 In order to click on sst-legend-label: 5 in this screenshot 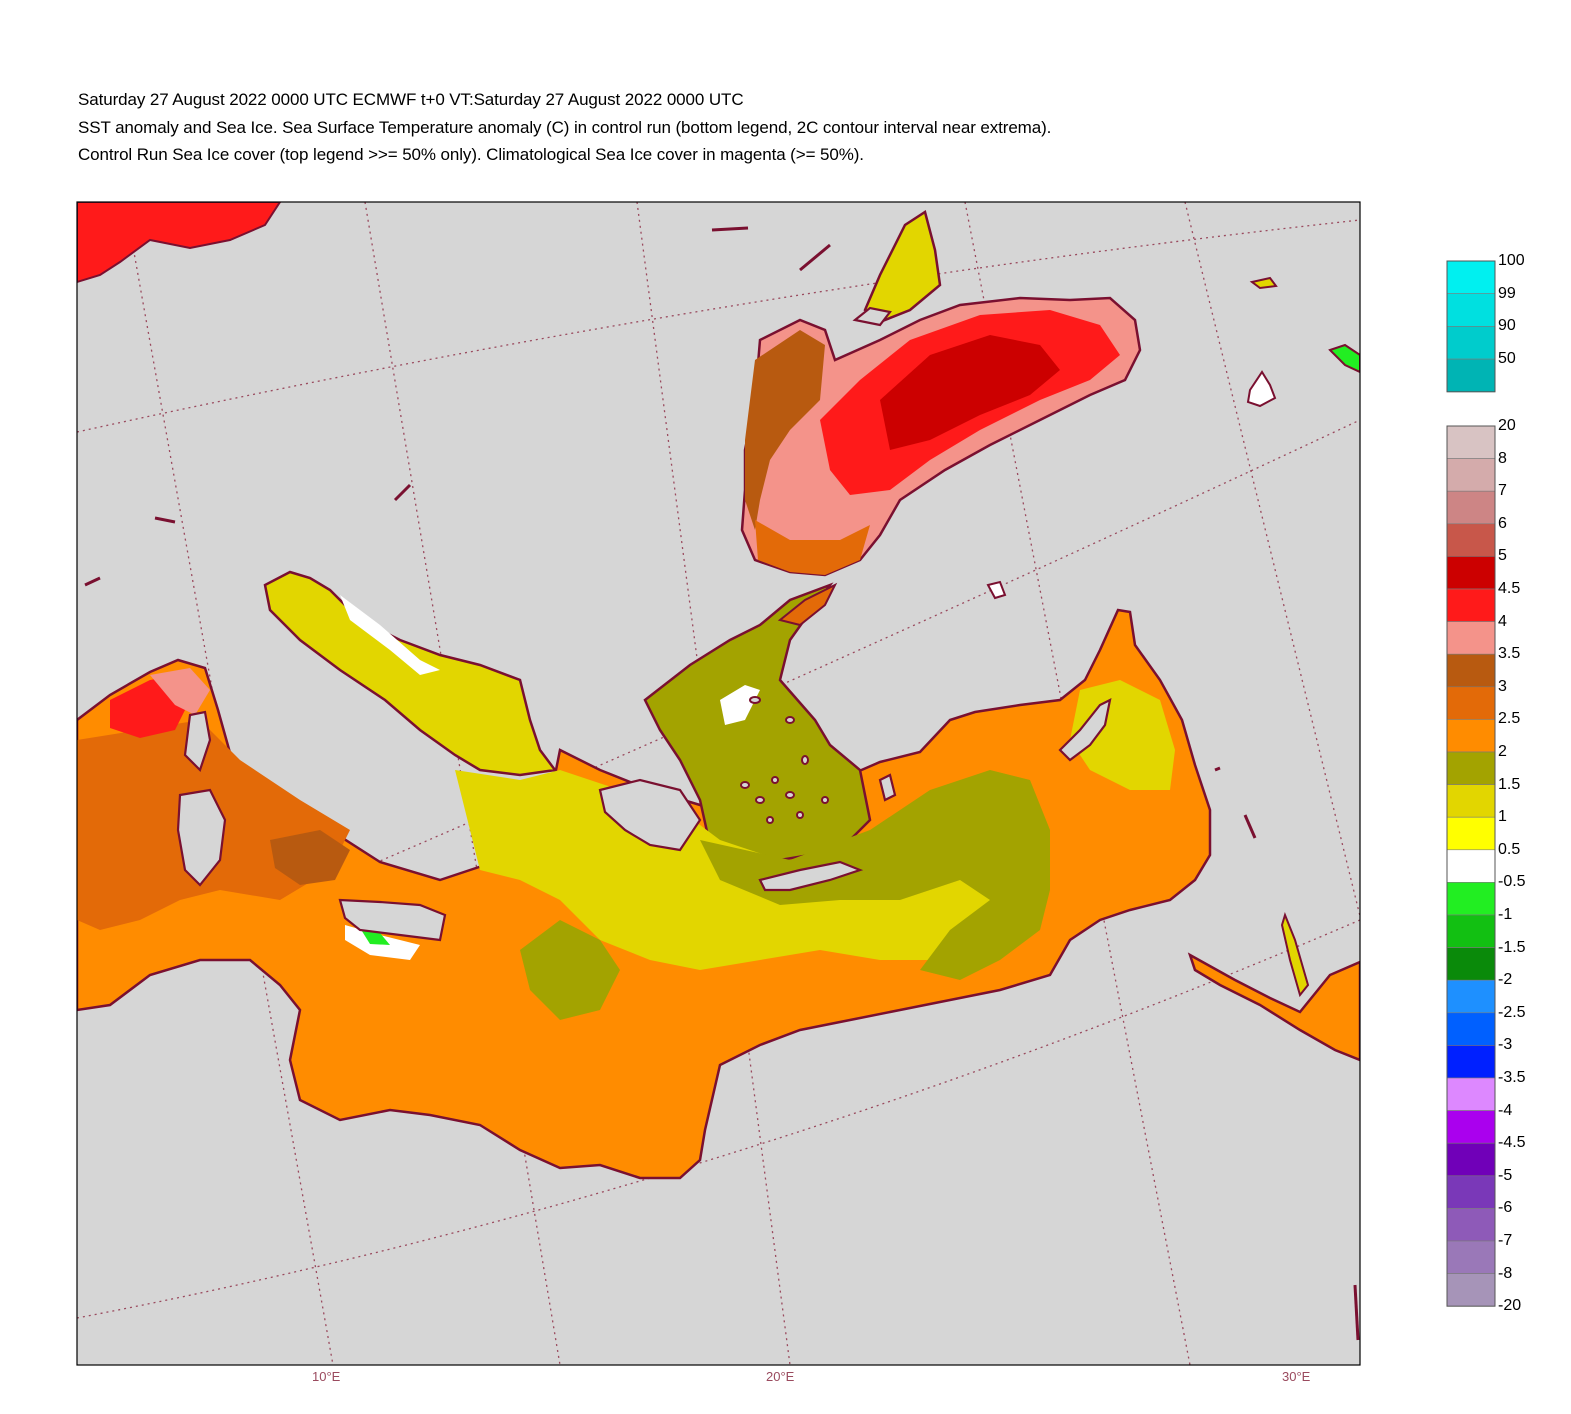, I will do `click(1502, 556)`.